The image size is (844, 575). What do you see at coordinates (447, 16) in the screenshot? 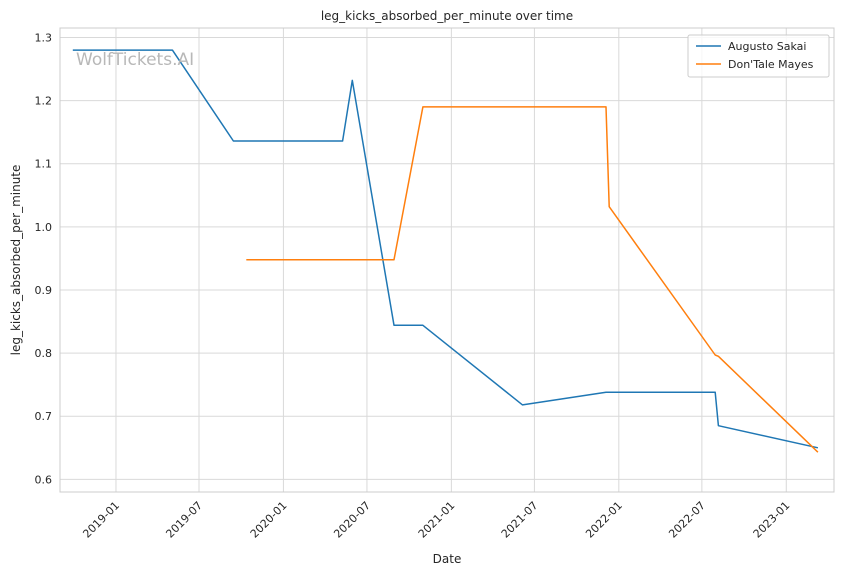
I see `chart-title: leg_kicks_absorbed_per_minute over time` at bounding box center [447, 16].